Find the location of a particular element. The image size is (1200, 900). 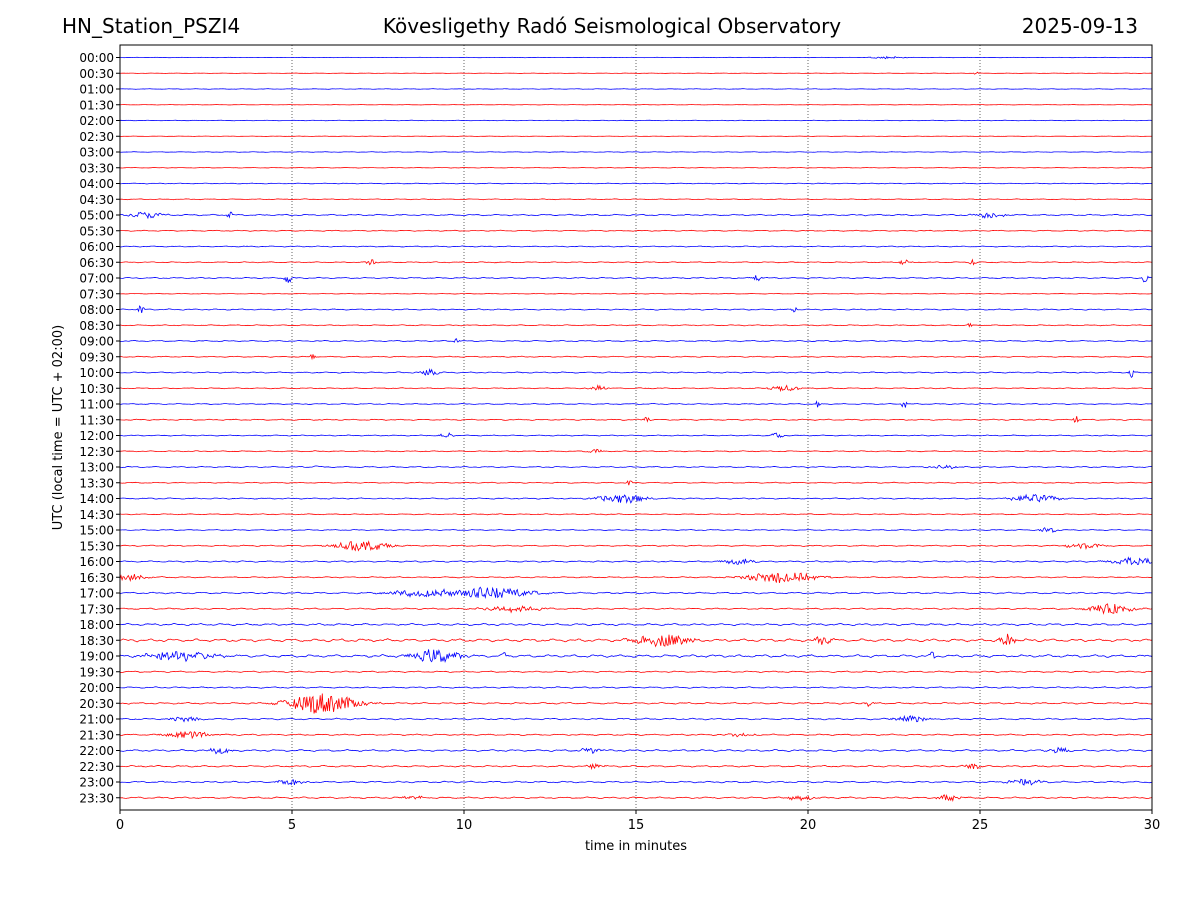

y-tick-label: 06:30 is located at coordinates (96, 263).